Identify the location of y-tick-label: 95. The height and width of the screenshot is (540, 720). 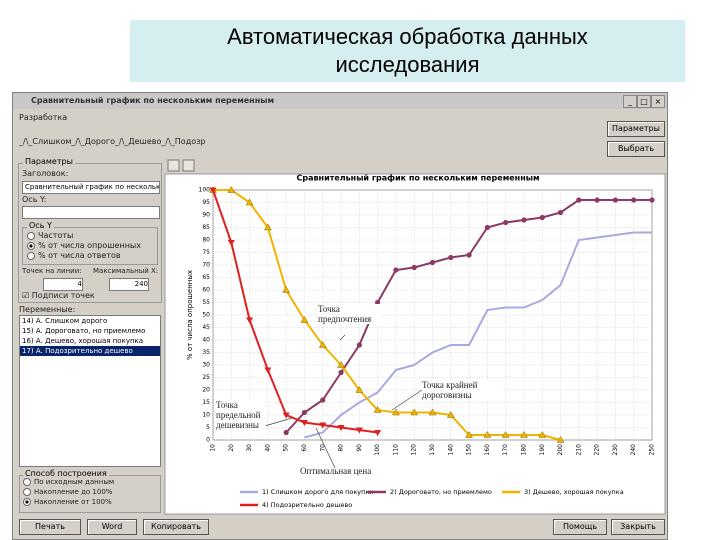
(206, 202).